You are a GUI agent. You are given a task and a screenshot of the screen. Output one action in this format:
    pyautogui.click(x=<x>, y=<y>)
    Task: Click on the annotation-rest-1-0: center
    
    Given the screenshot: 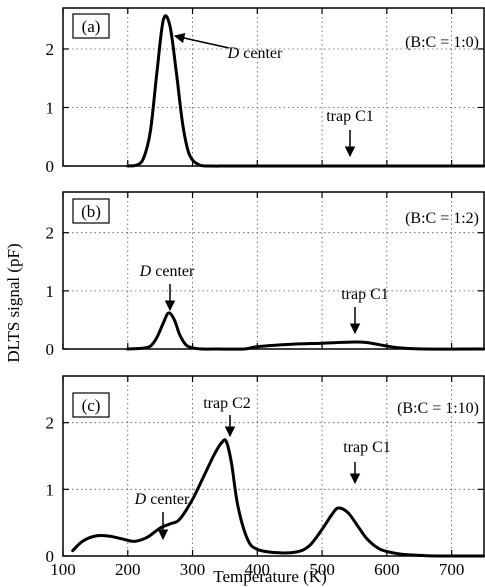 What is the action you would take?
    pyautogui.click(x=173, y=271)
    